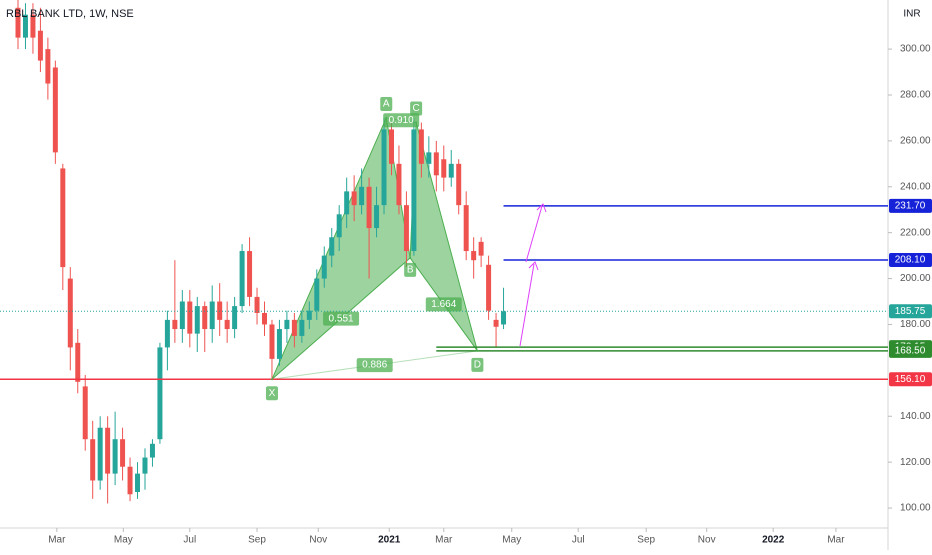 This screenshot has width=932, height=555. What do you see at coordinates (915, 49) in the screenshot?
I see `y-tick-label: 300.00` at bounding box center [915, 49].